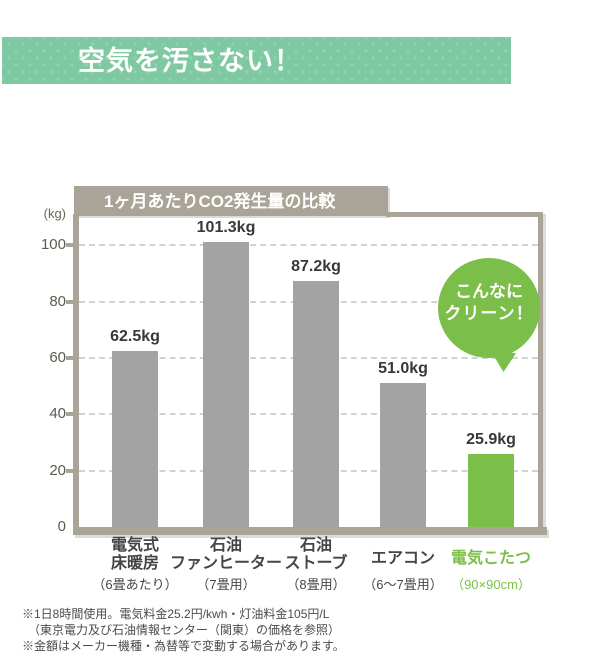 This screenshot has height=670, width=600. Describe the element at coordinates (403, 455) in the screenshot. I see `chart-bar-エアコン` at that location.